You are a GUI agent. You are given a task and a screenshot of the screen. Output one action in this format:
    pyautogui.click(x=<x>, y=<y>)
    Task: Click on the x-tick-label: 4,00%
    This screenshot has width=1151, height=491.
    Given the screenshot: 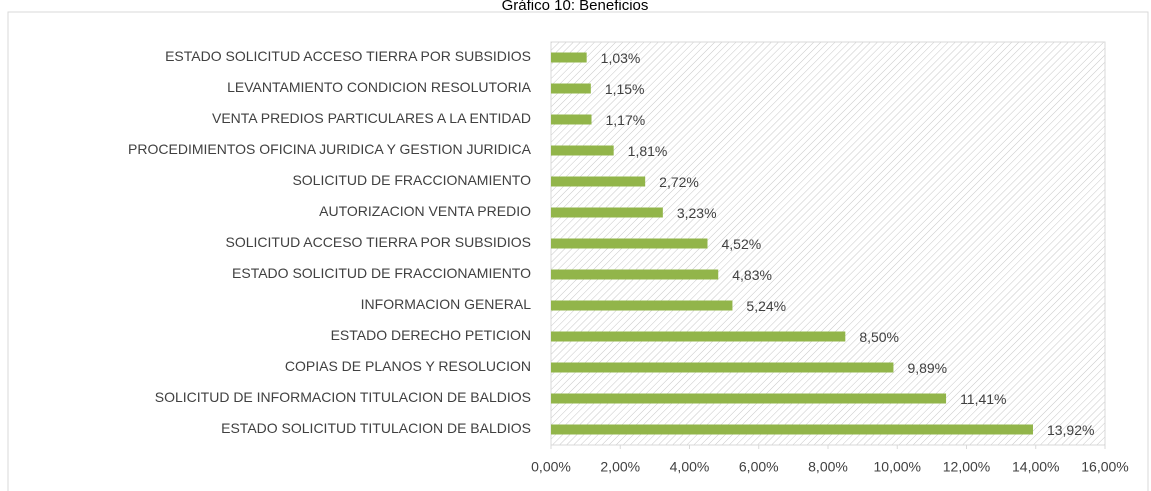 What is the action you would take?
    pyautogui.click(x=690, y=467)
    